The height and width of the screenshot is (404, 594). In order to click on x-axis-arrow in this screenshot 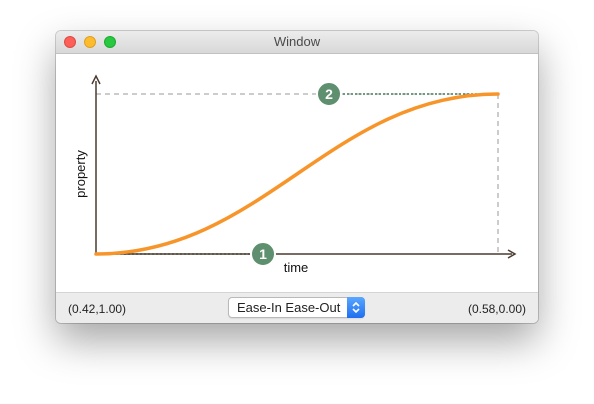, I will do `click(512, 254)`.